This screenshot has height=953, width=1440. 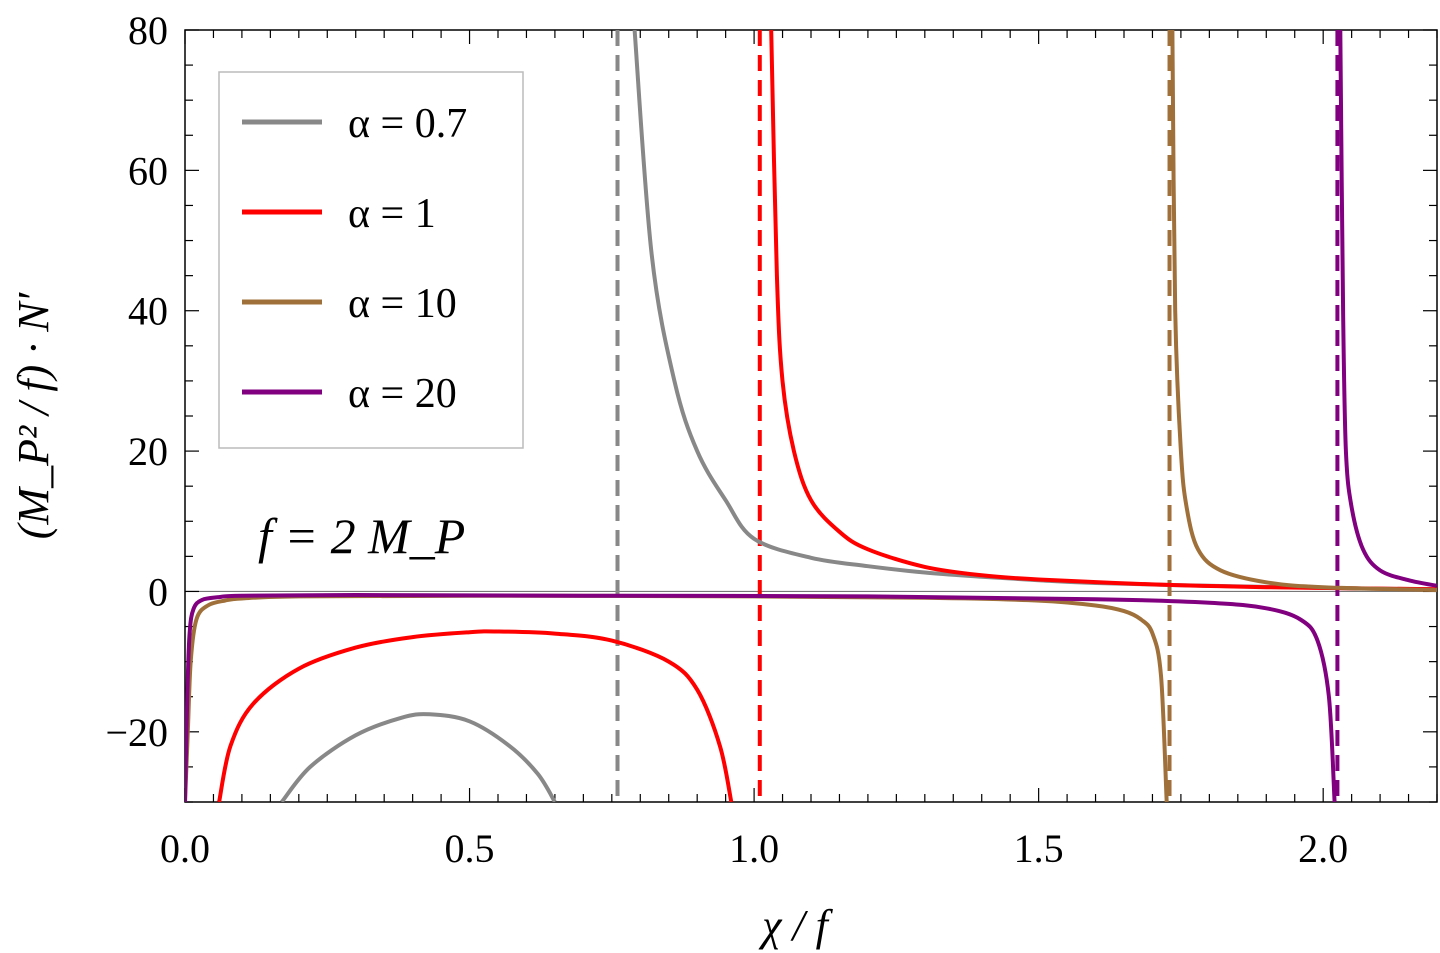 I want to click on y-axis-label: (M_P² / f) · N′, so click(x=33, y=415).